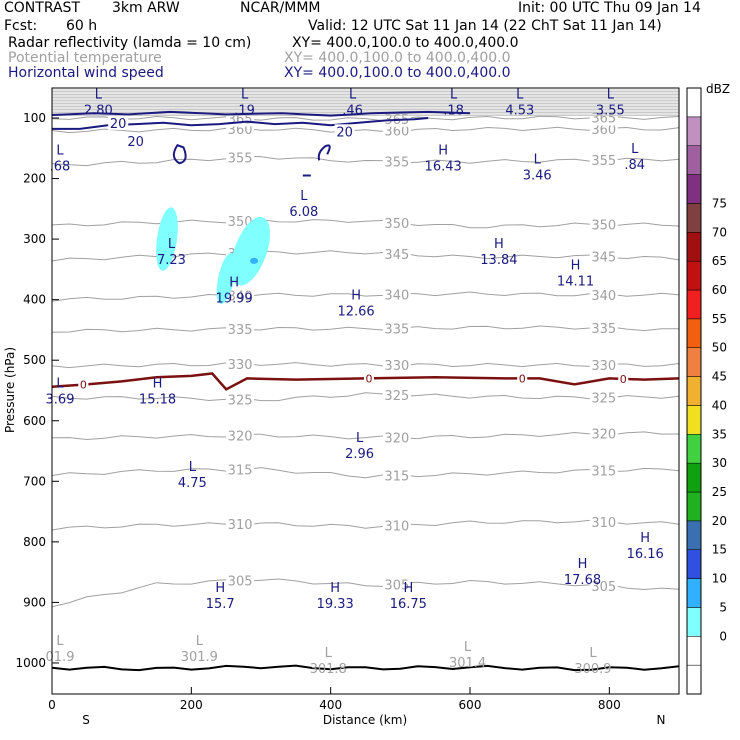 The width and height of the screenshot is (740, 740). I want to click on colorbar-level-label: 55, so click(719, 319).